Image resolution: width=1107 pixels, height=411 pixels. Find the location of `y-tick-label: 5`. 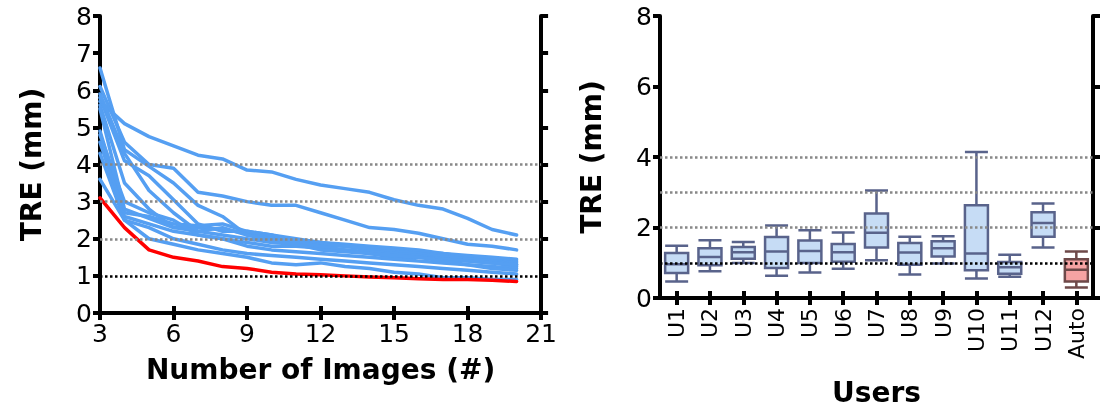

y-tick-label: 5 is located at coordinates (84, 127).